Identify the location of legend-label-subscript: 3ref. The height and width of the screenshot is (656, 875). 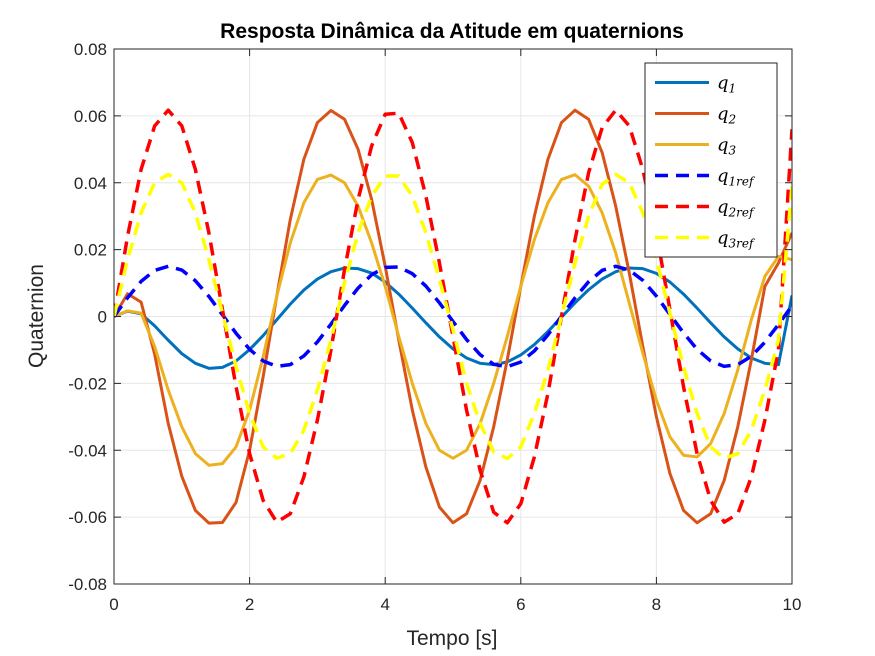
(742, 244).